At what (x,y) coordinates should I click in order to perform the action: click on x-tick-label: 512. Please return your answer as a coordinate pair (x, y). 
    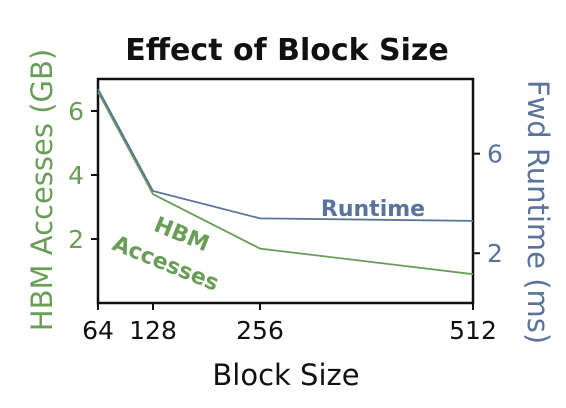
    Looking at the image, I should click on (473, 330).